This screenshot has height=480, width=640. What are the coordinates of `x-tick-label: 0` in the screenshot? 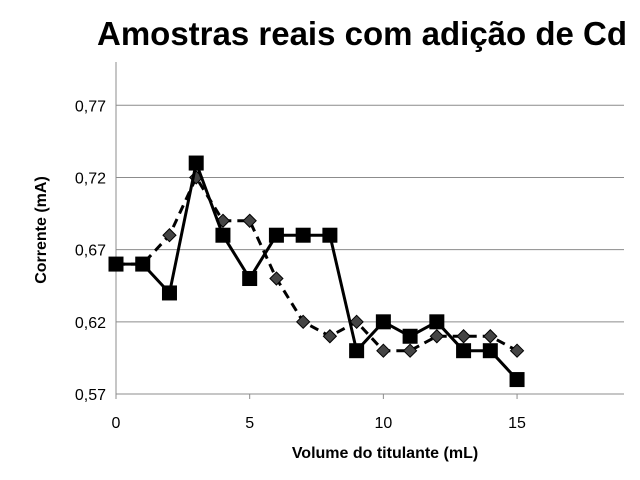 It's located at (116, 423).